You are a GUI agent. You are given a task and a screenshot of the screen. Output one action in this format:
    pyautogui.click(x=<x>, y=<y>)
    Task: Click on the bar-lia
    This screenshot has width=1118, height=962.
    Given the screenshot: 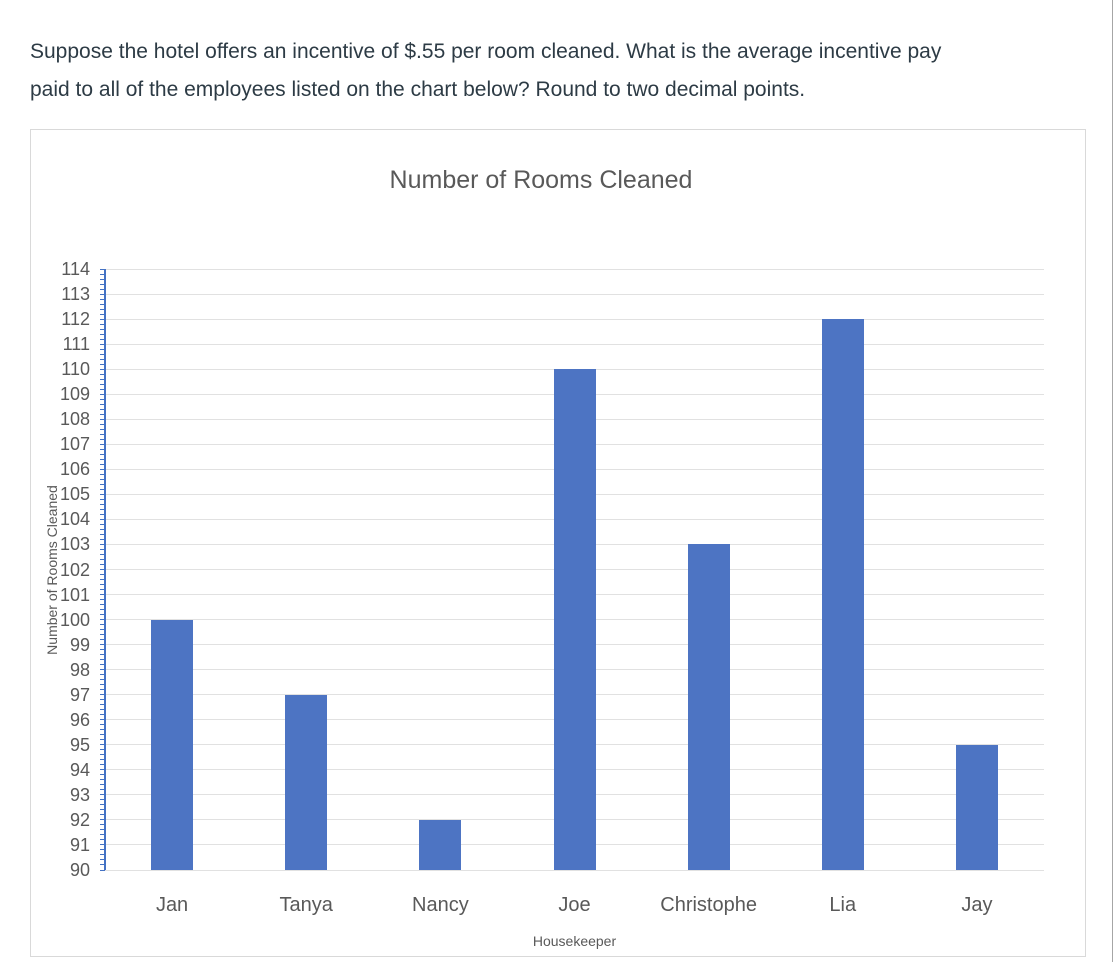 What is the action you would take?
    pyautogui.click(x=842, y=594)
    